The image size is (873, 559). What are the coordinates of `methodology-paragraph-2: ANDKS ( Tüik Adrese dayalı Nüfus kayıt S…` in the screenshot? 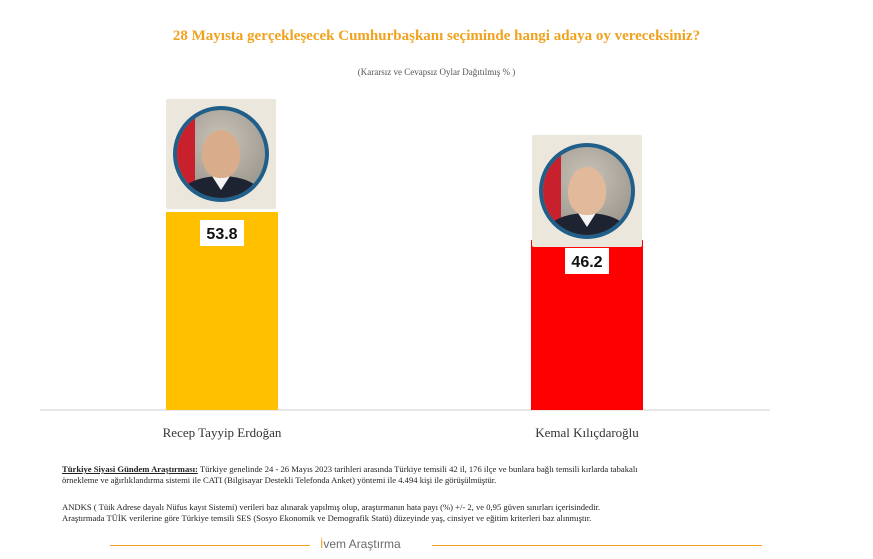 It's located at (442, 512).